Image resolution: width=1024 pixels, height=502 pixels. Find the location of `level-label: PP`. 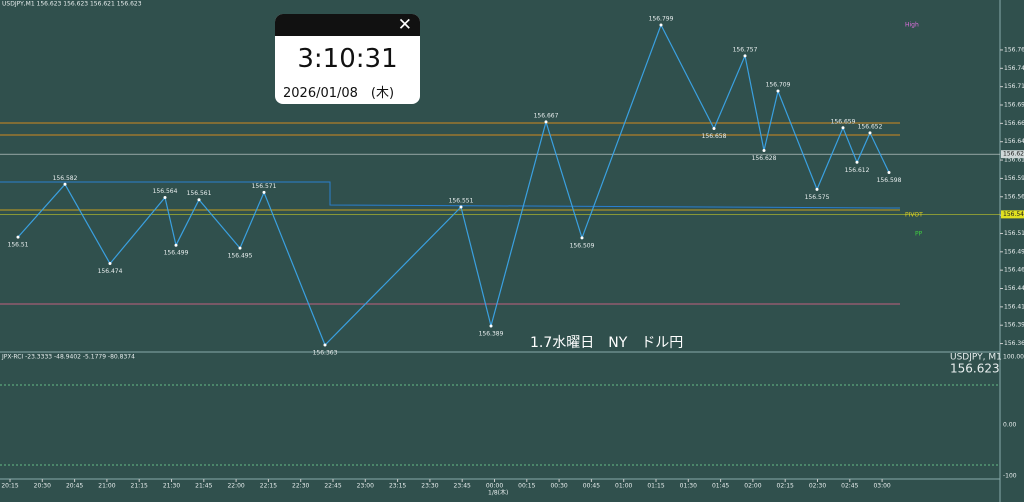

level-label: PP is located at coordinates (919, 234).